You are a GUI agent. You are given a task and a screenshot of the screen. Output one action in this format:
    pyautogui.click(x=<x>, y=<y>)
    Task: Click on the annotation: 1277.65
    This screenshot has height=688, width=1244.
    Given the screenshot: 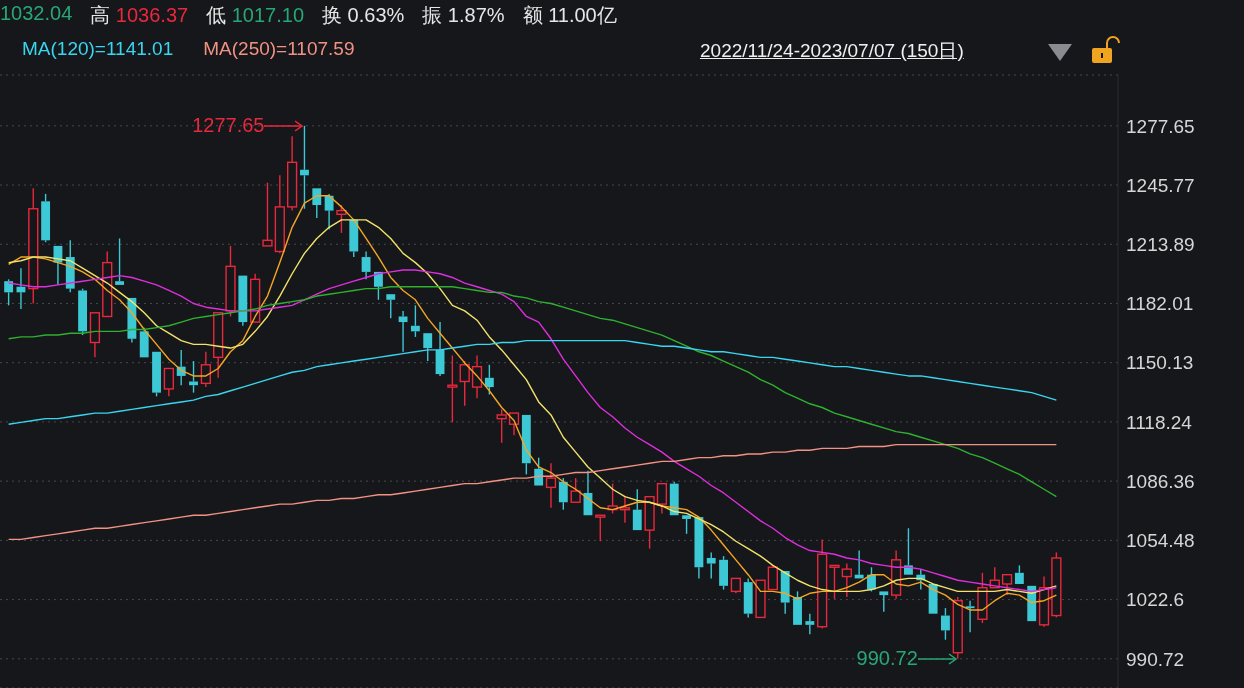 What is the action you would take?
    pyautogui.click(x=228, y=125)
    